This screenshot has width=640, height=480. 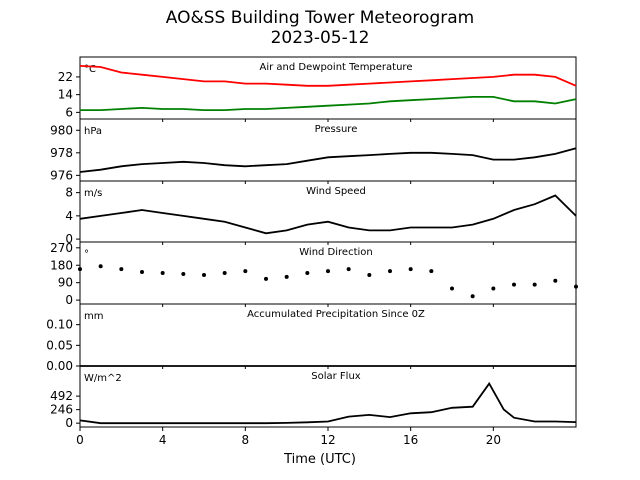 What do you see at coordinates (93, 193) in the screenshot?
I see `panel-3-unit-label: m/s` at bounding box center [93, 193].